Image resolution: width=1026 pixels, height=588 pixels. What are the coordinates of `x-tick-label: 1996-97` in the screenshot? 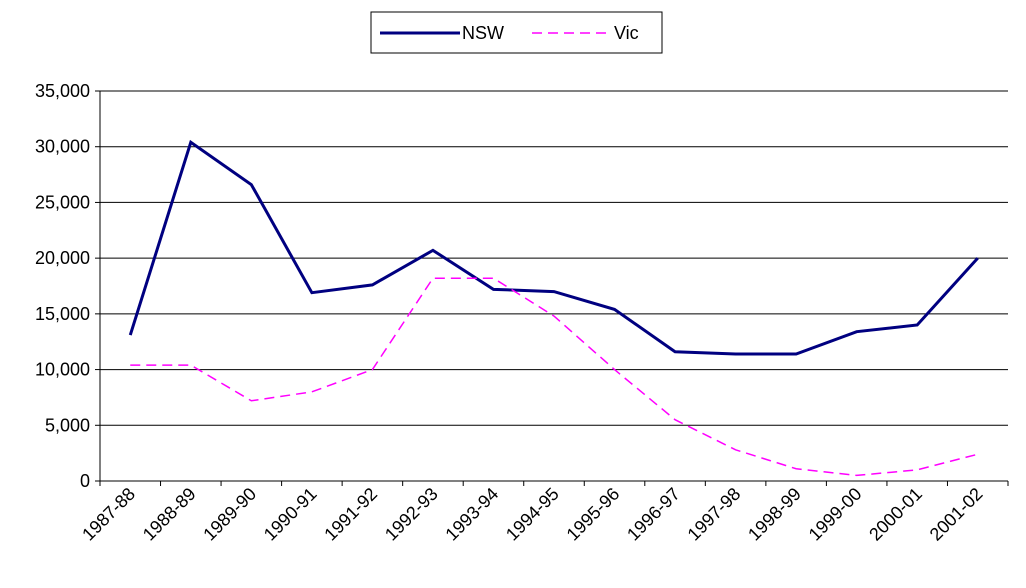 It's located at (653, 514).